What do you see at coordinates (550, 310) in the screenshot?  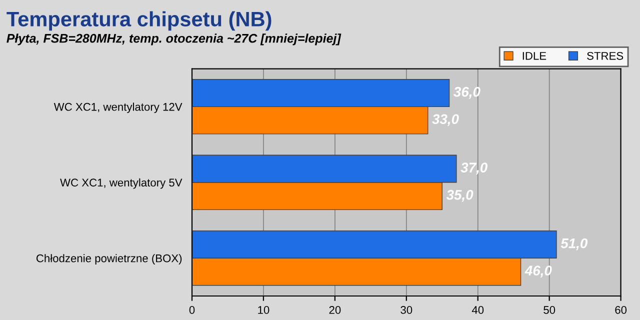 I see `x-tick-label: 50` at bounding box center [550, 310].